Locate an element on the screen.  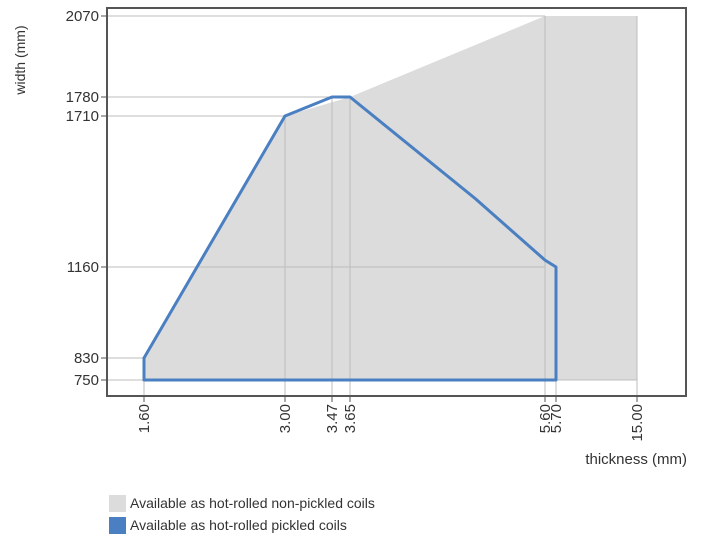
y-tick-label-2070: 2070 is located at coordinates (82, 16).